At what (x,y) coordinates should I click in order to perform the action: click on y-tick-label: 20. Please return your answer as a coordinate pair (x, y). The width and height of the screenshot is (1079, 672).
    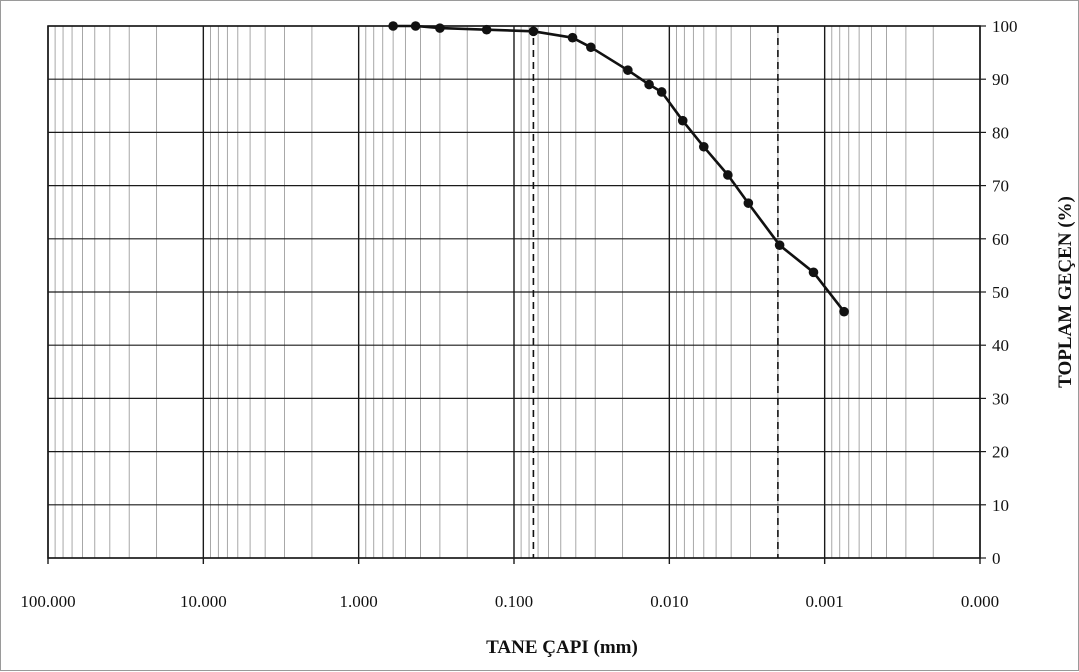
    Looking at the image, I should click on (1000, 452).